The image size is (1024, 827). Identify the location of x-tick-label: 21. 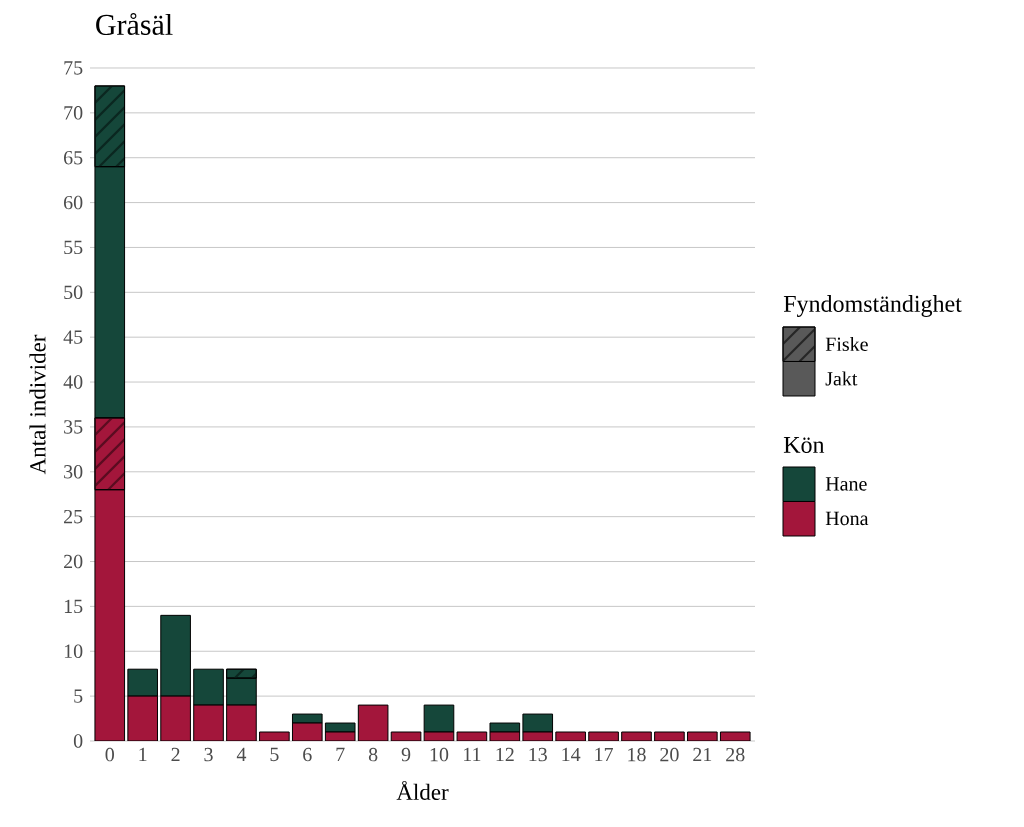
(702, 754).